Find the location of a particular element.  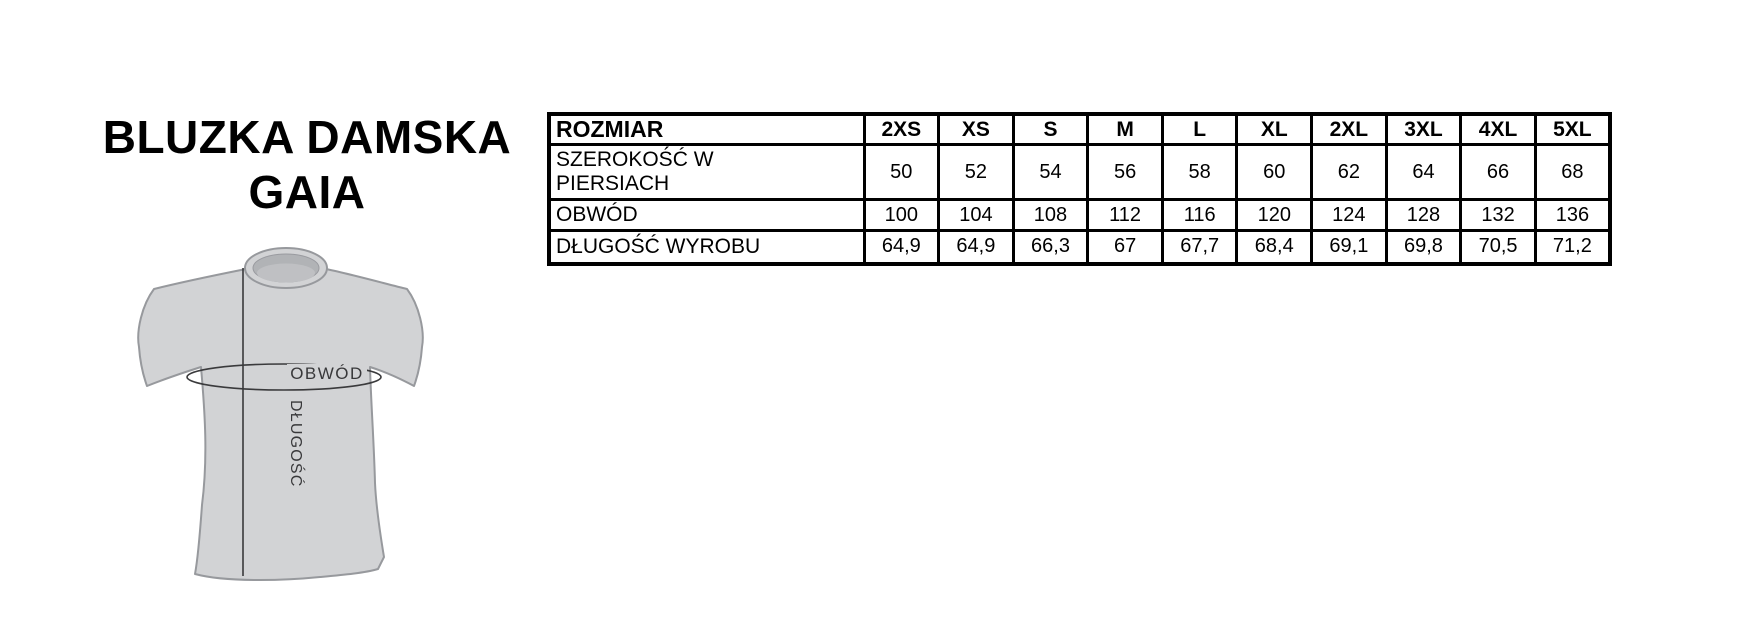

table-cell: 100 is located at coordinates (901, 215).